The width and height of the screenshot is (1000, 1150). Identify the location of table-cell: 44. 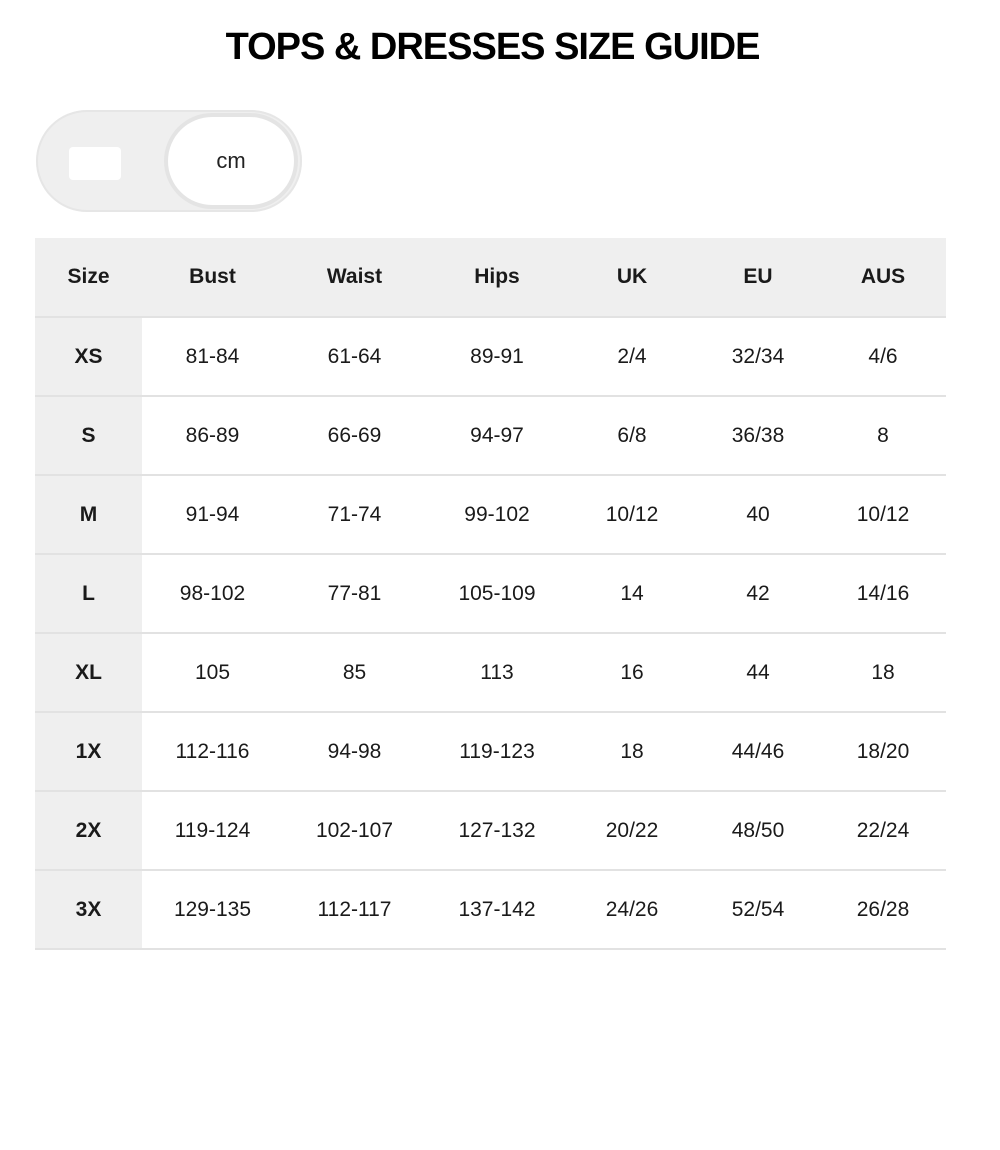
(758, 672).